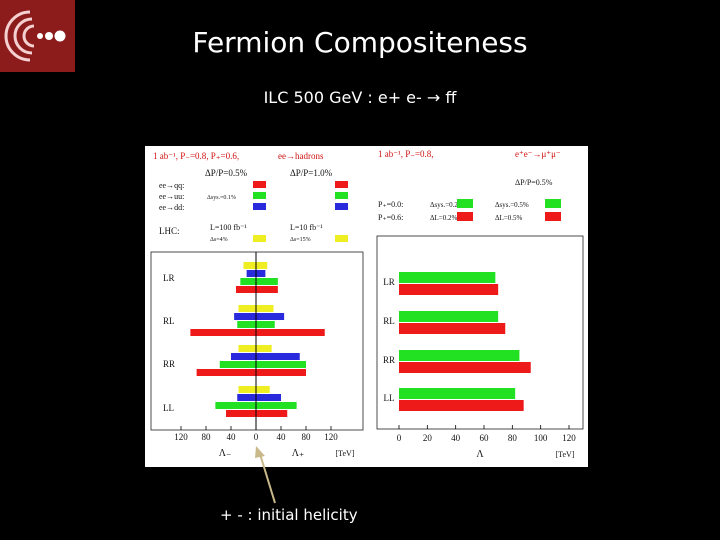 The height and width of the screenshot is (540, 720). Describe the element at coordinates (341, 238) in the screenshot. I see `lhc-swatch-right` at that location.